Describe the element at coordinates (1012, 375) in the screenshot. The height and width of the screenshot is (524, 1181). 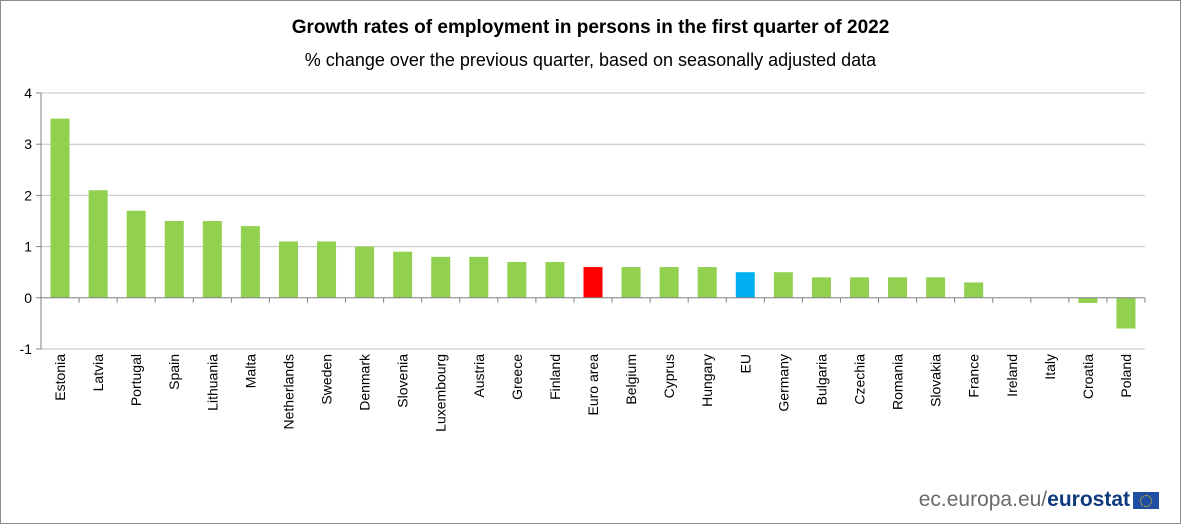
I see `x-tick-label: Ireland` at that location.